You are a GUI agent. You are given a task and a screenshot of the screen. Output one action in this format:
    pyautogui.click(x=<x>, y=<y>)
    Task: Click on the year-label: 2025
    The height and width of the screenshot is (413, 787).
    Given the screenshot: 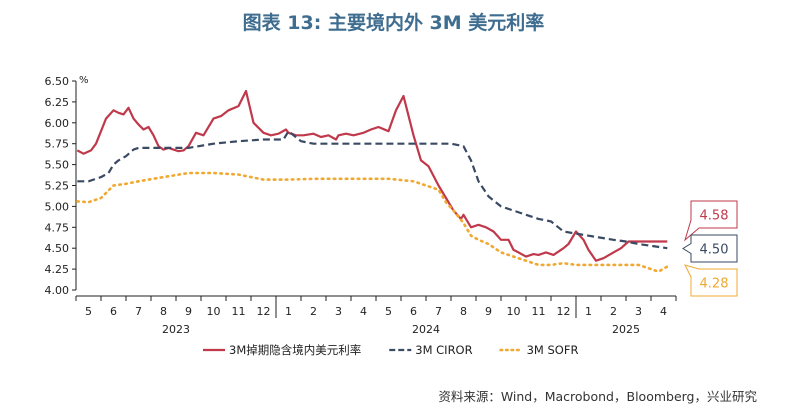 What is the action you would take?
    pyautogui.click(x=626, y=329)
    